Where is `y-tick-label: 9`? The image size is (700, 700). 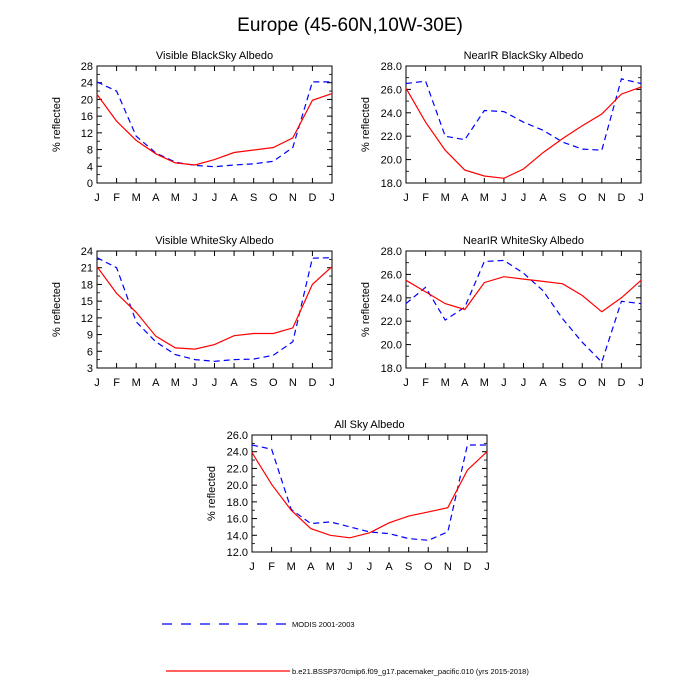
y-tick-label: 9 is located at coordinates (90, 336).